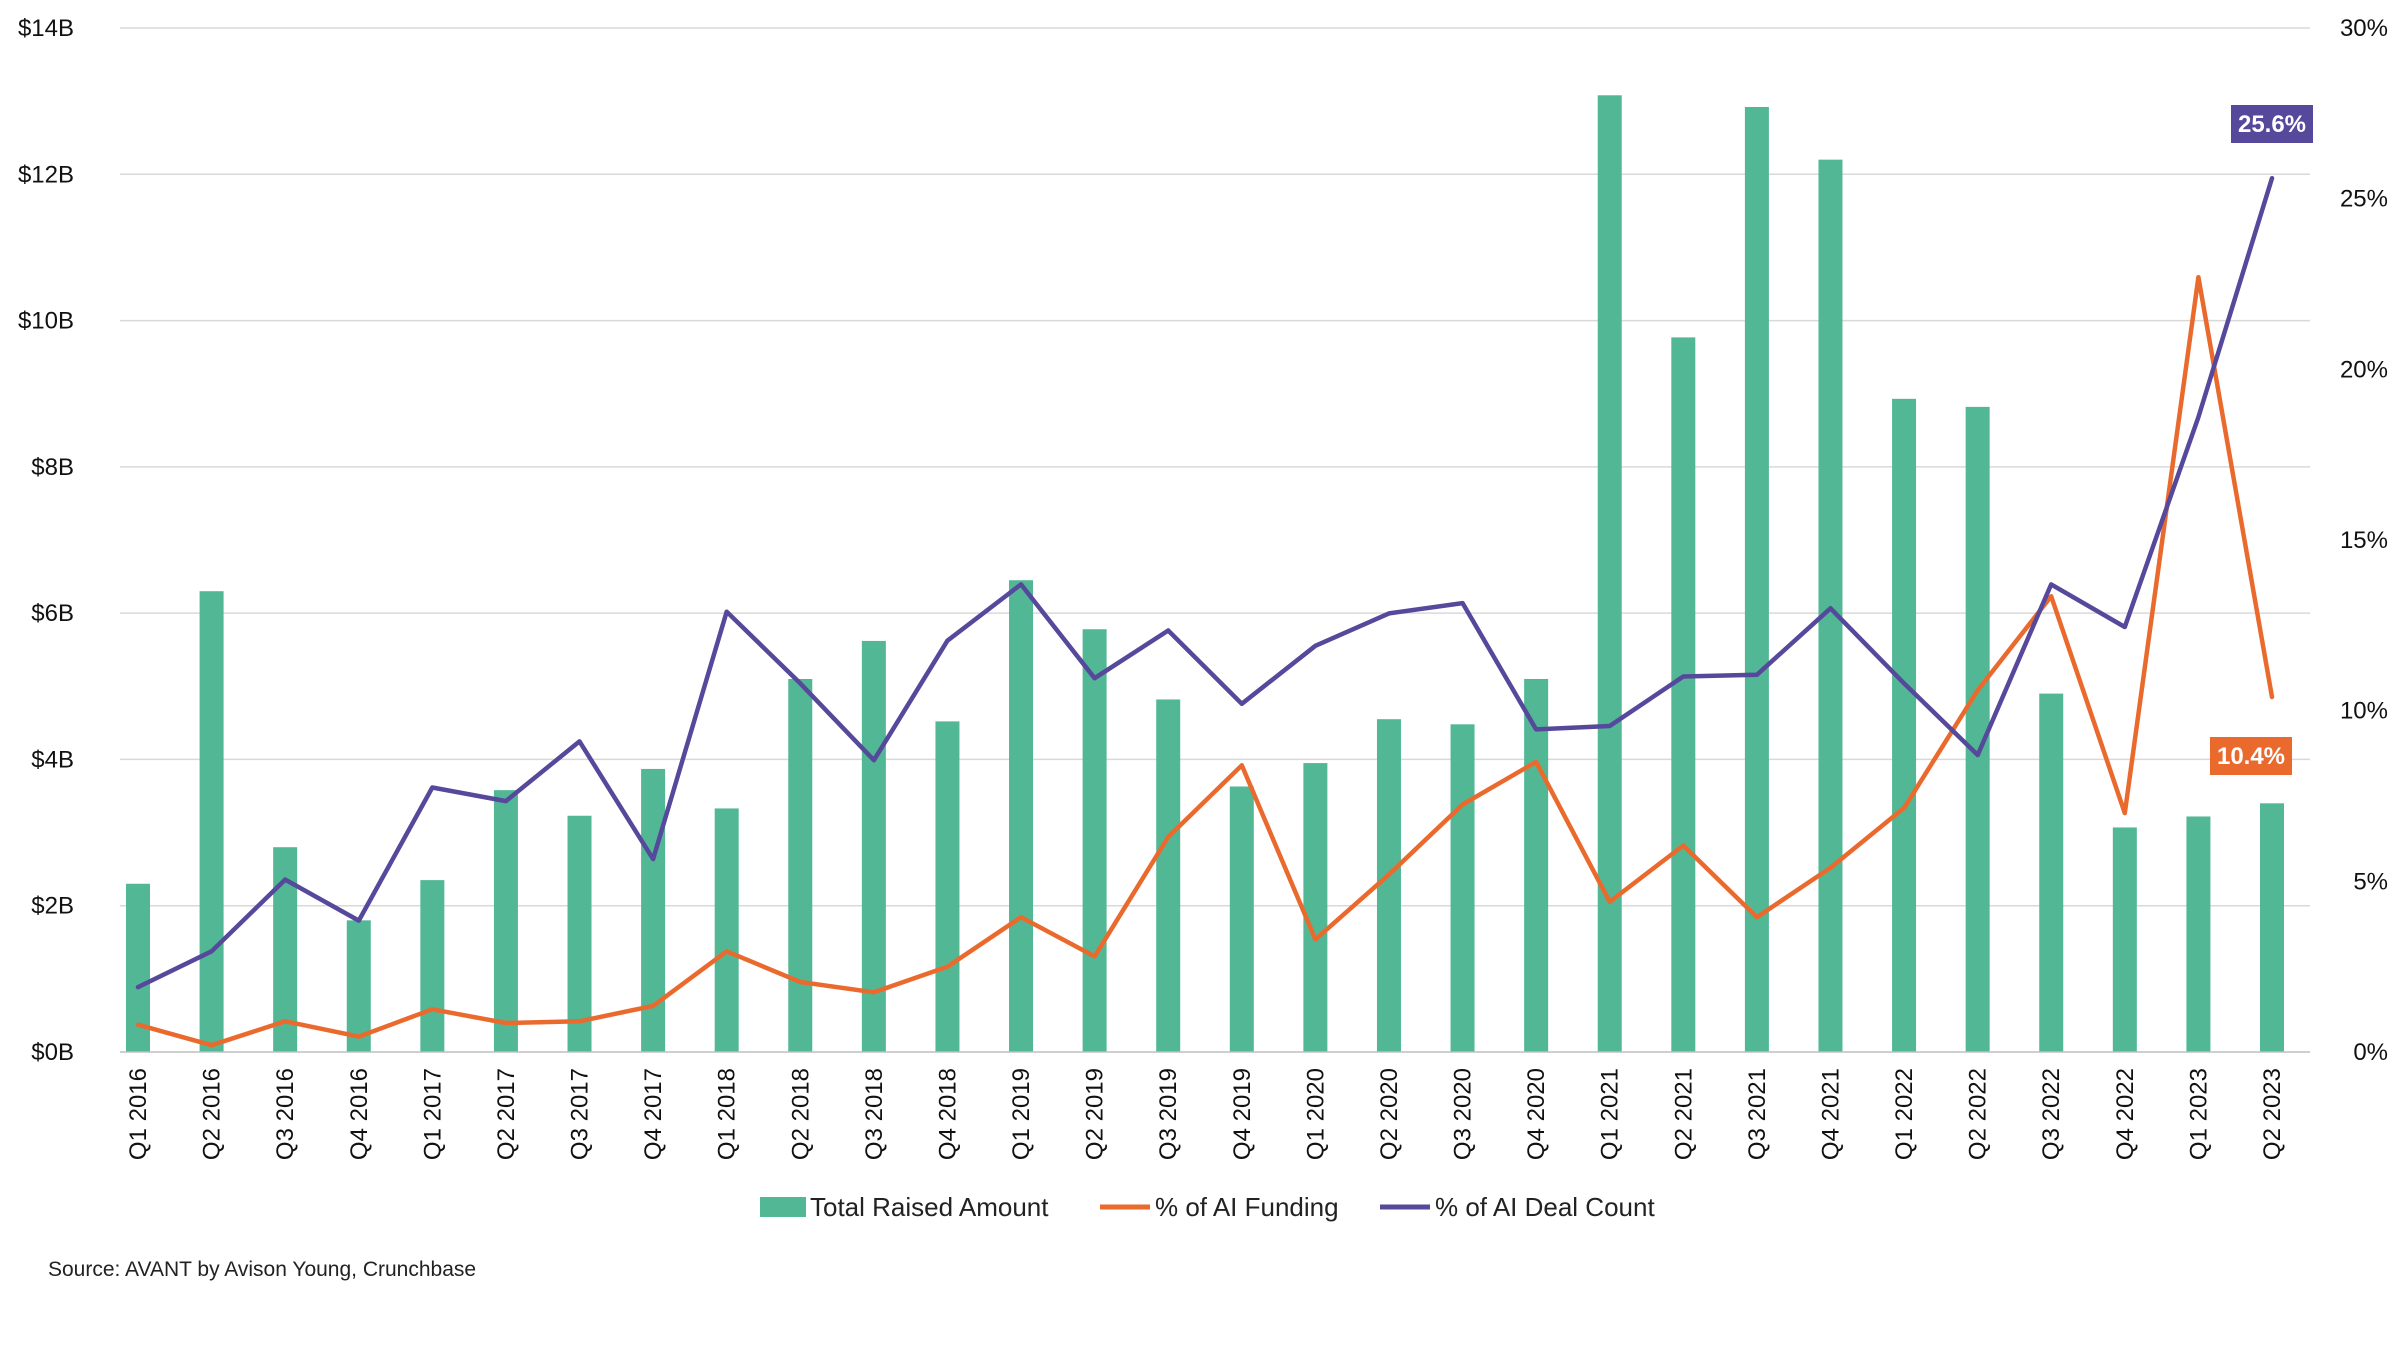 The height and width of the screenshot is (1350, 2400). Describe the element at coordinates (1830, 1114) in the screenshot. I see `x-tick-label: Q4 2021` at that location.